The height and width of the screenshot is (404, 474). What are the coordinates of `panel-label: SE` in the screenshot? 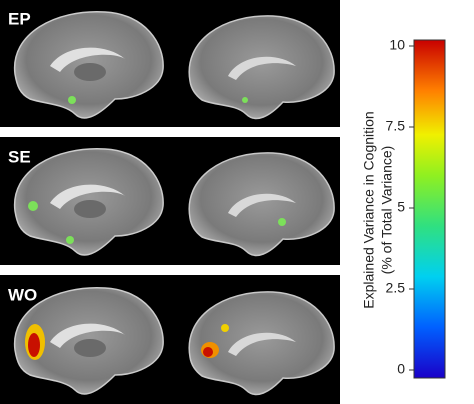 It's located at (19, 156).